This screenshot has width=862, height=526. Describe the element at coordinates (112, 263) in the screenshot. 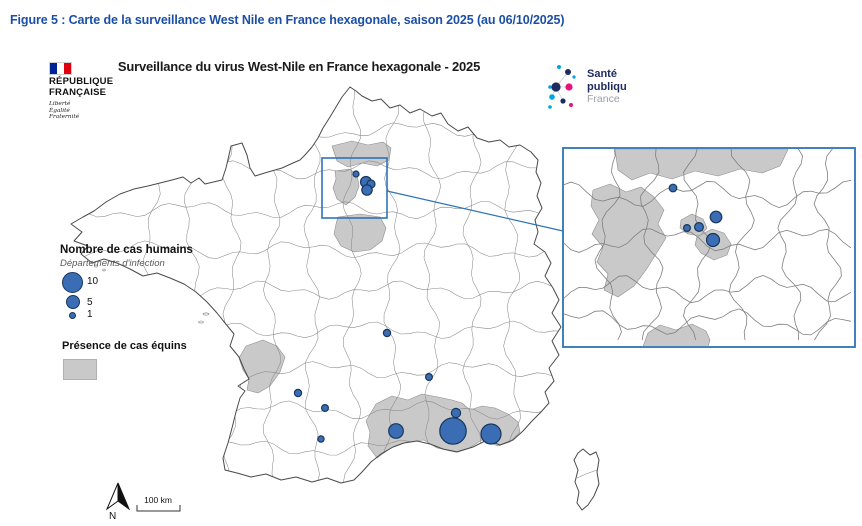

I see `legend-subtitle: Départements d'infection` at that location.